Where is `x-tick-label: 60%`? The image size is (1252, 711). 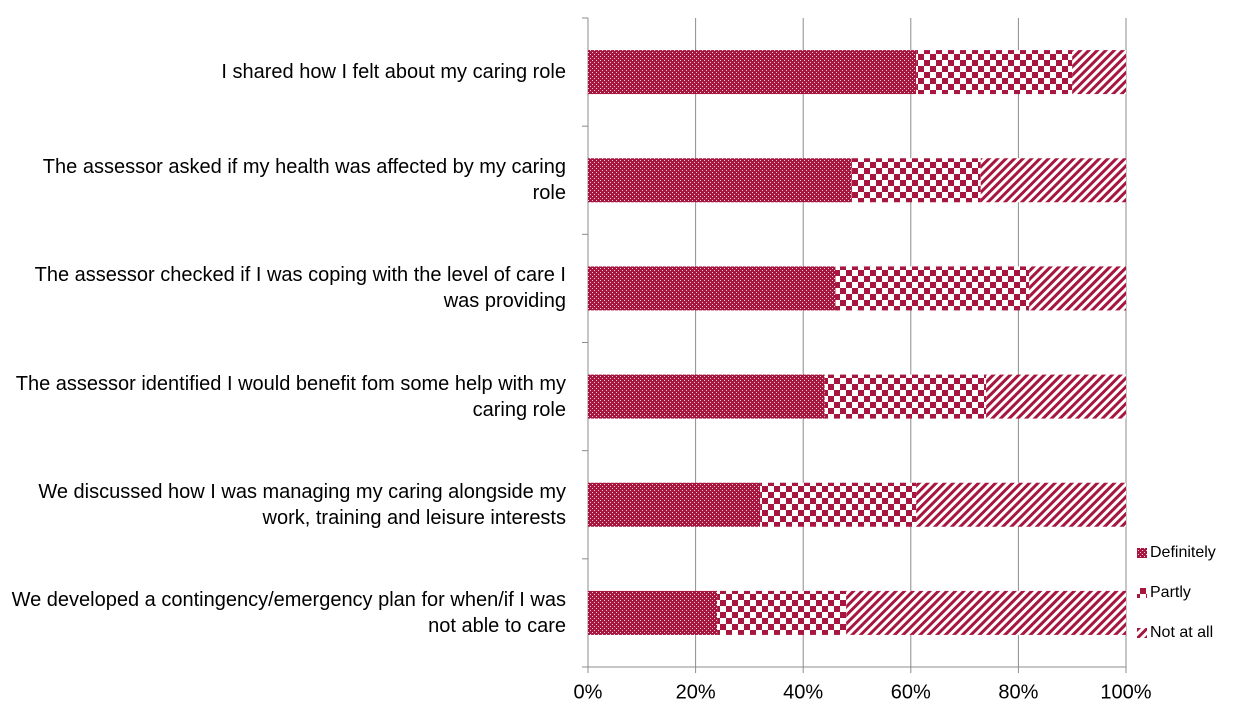 x-tick-label: 60% is located at coordinates (911, 692).